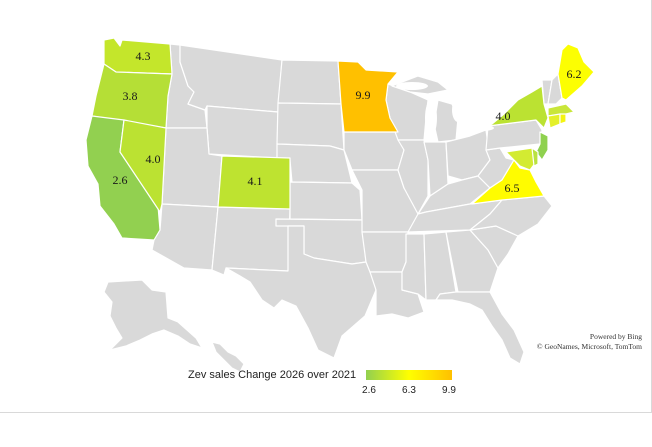 The width and height of the screenshot is (652, 447). What do you see at coordinates (143, 166) in the screenshot?
I see `state-nevada` at bounding box center [143, 166].